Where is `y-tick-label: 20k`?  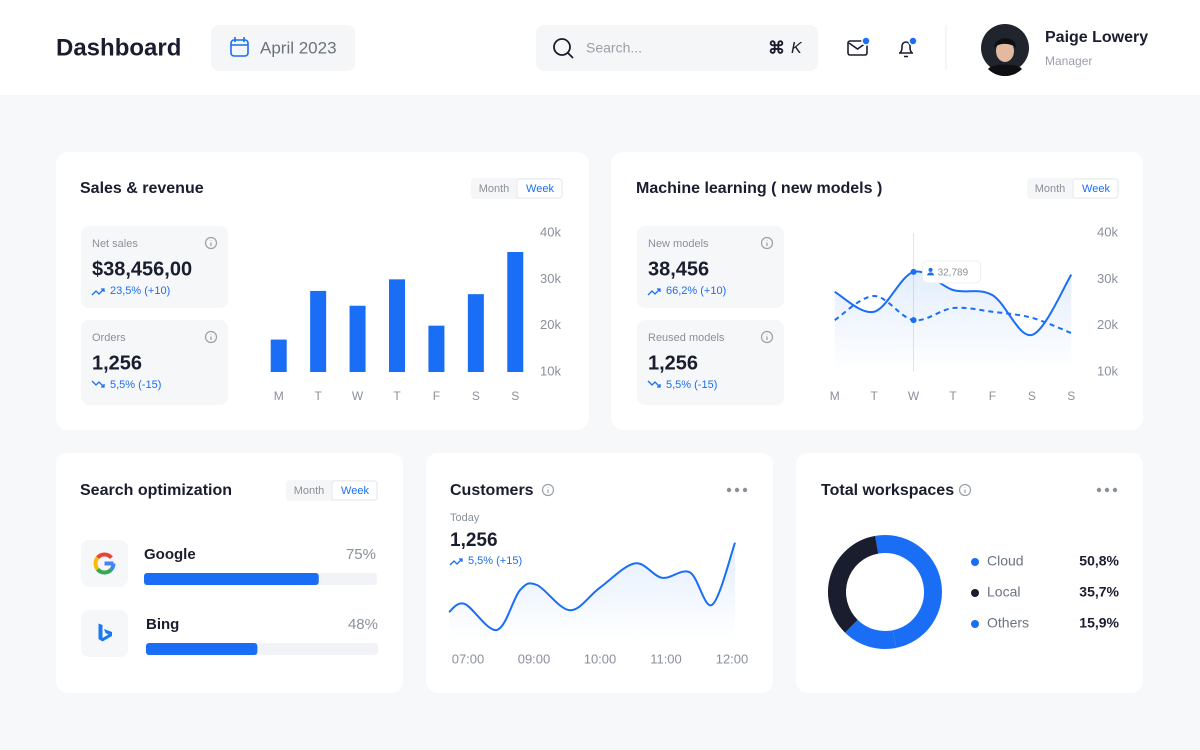
y-tick-label: 20k is located at coordinates (1107, 324).